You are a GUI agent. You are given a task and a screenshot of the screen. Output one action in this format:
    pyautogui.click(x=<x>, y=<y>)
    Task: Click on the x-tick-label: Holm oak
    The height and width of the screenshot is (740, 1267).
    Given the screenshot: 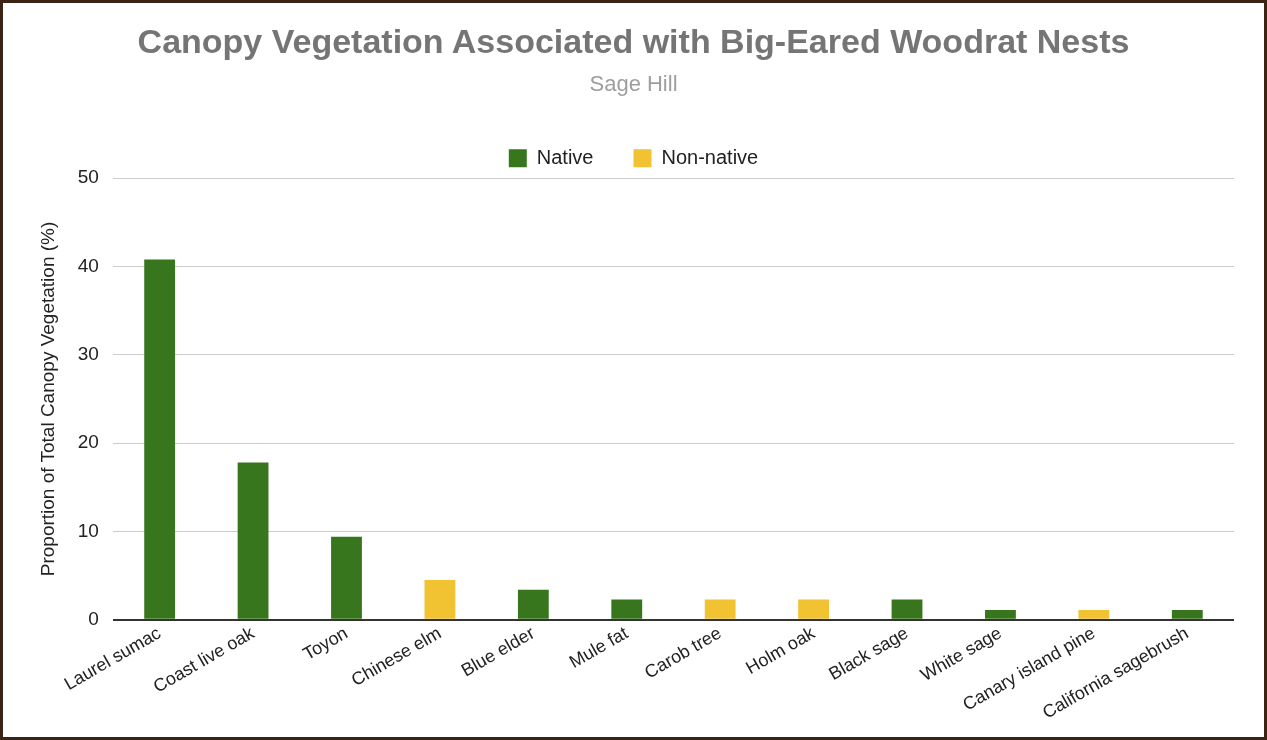 What is the action you would take?
    pyautogui.click(x=780, y=650)
    